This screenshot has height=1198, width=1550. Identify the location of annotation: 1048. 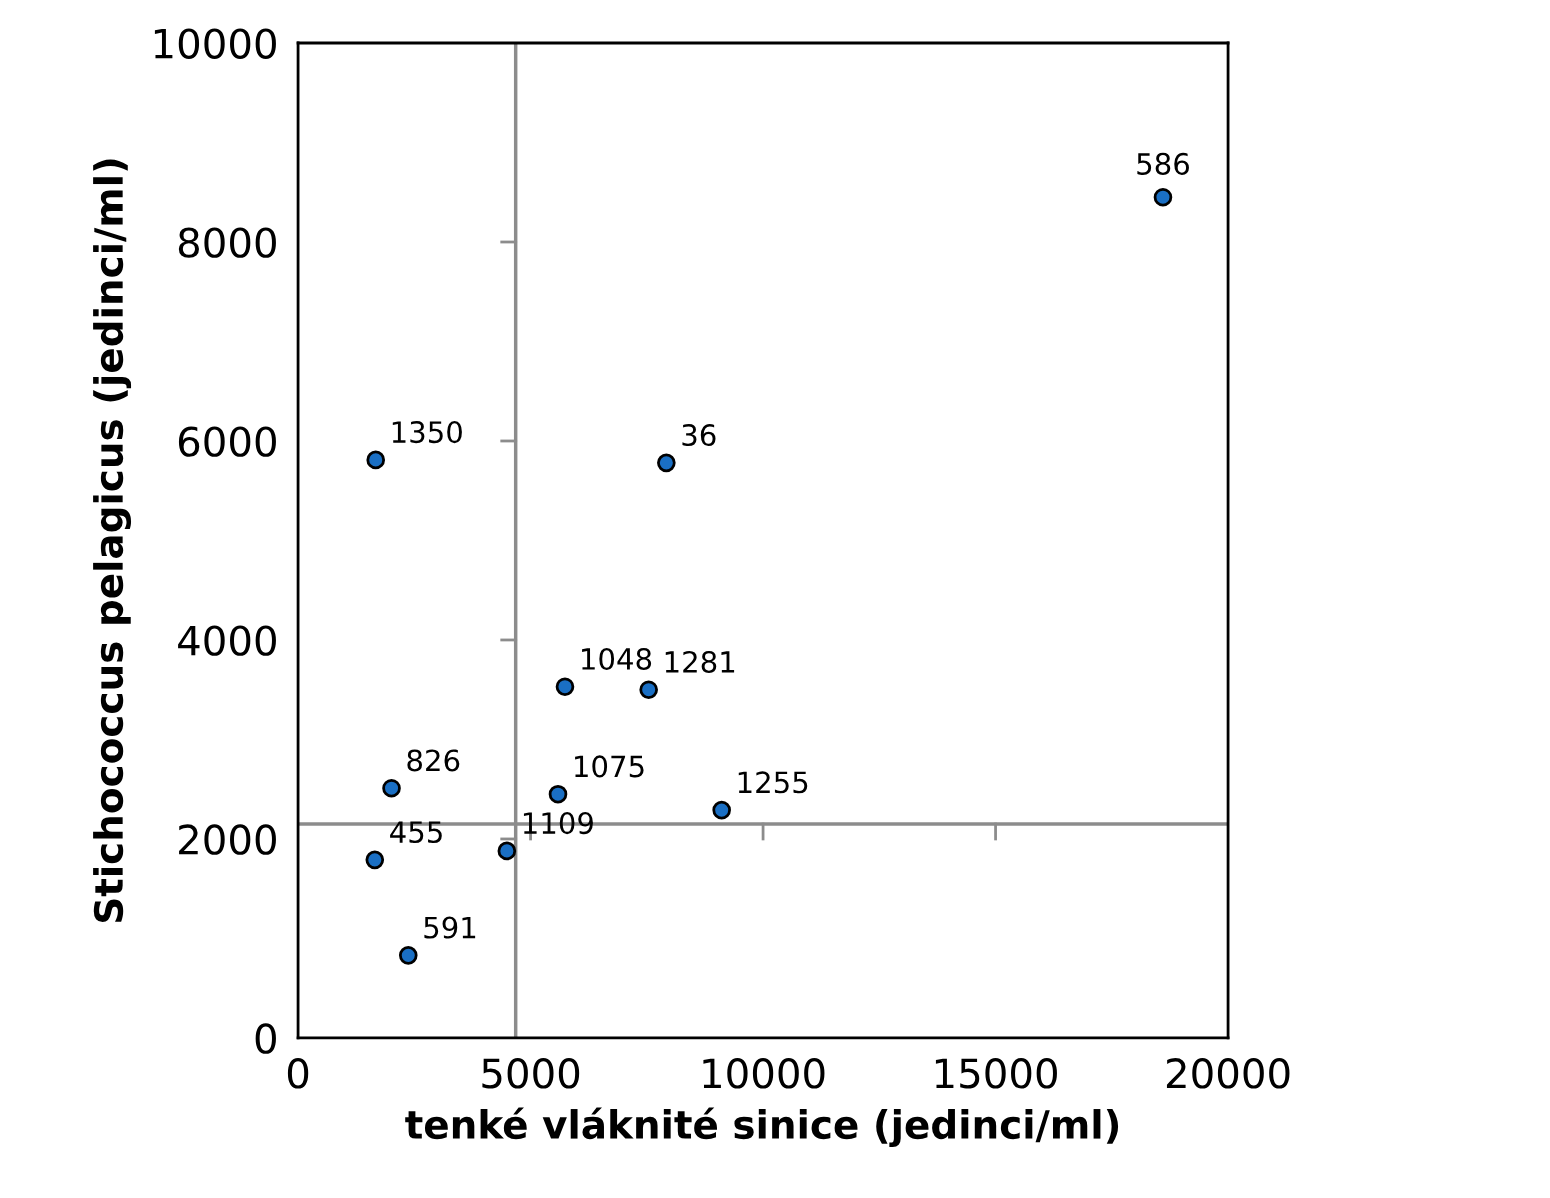
(617, 658).